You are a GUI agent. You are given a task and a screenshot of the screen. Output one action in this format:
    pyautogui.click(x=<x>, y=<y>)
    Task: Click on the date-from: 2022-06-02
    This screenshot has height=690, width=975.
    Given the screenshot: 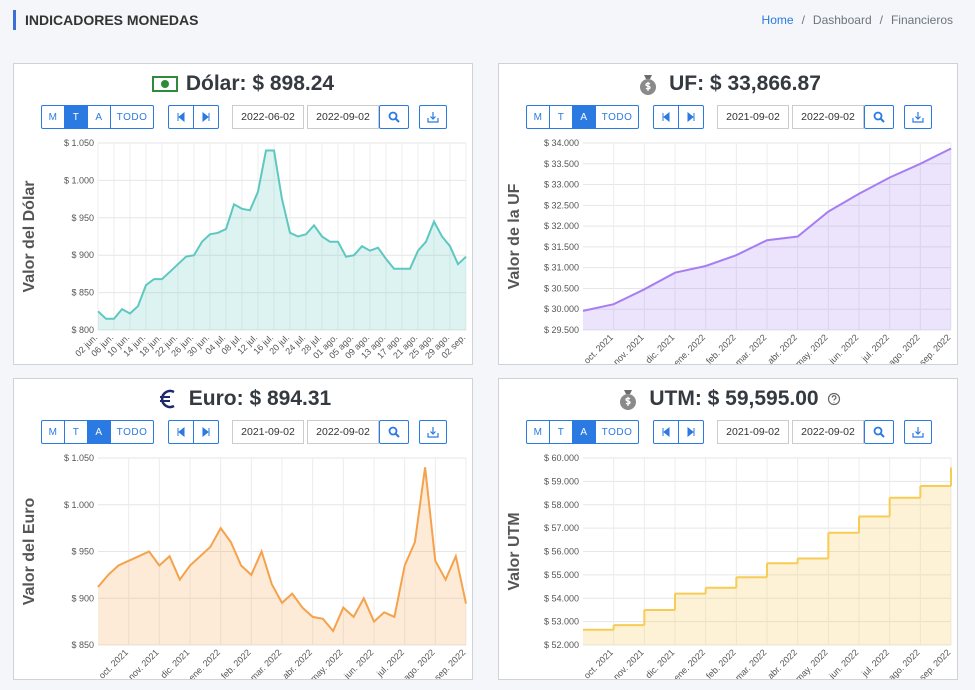 What is the action you would take?
    pyautogui.click(x=268, y=117)
    